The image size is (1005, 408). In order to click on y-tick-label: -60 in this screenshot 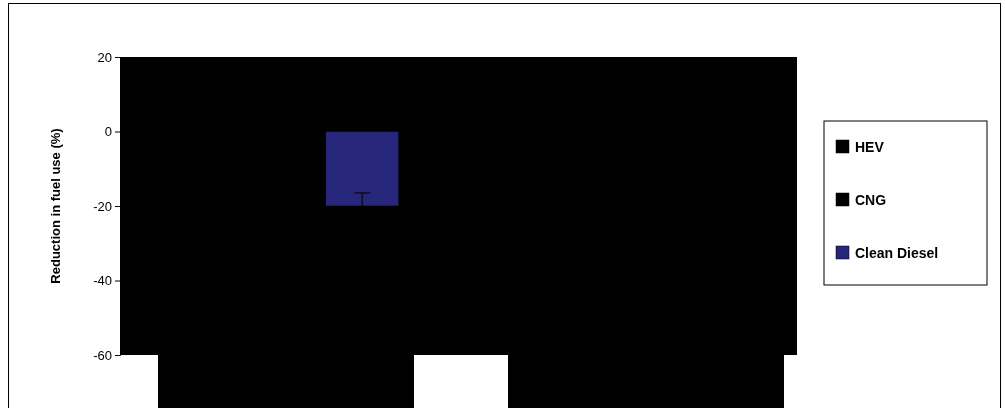, I will do `click(102, 355)`.